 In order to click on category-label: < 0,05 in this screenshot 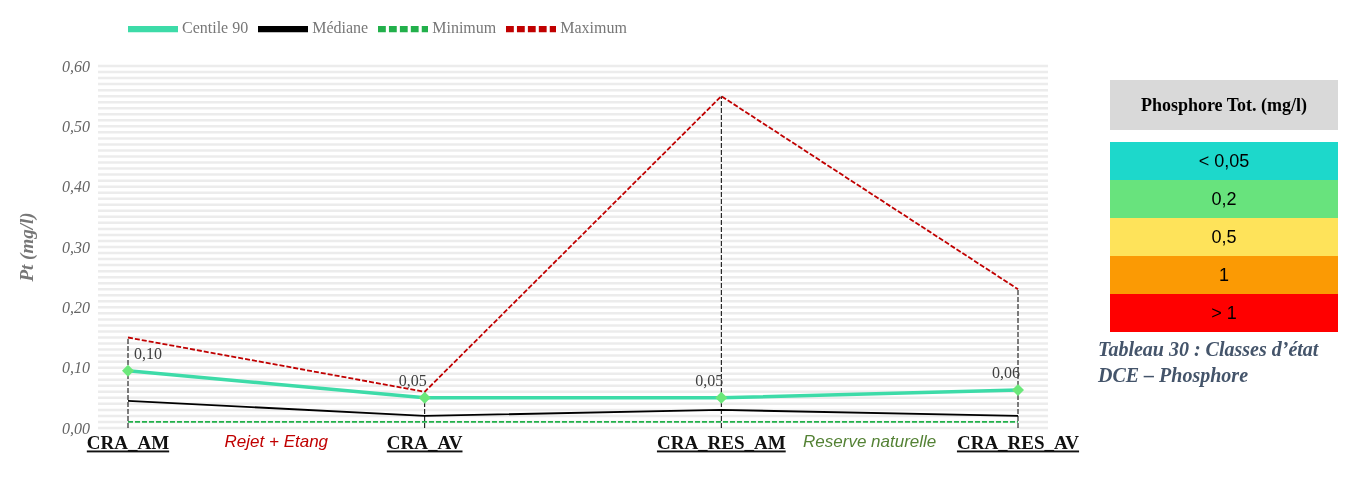, I will do `click(1224, 161)`.